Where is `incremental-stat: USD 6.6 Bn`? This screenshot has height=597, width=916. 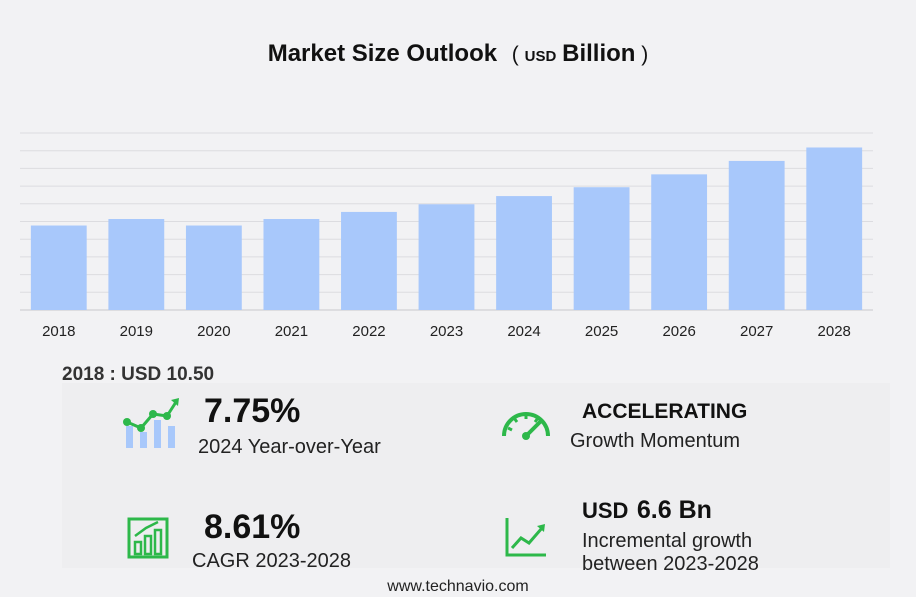 incremental-stat: USD 6.6 Bn is located at coordinates (647, 510).